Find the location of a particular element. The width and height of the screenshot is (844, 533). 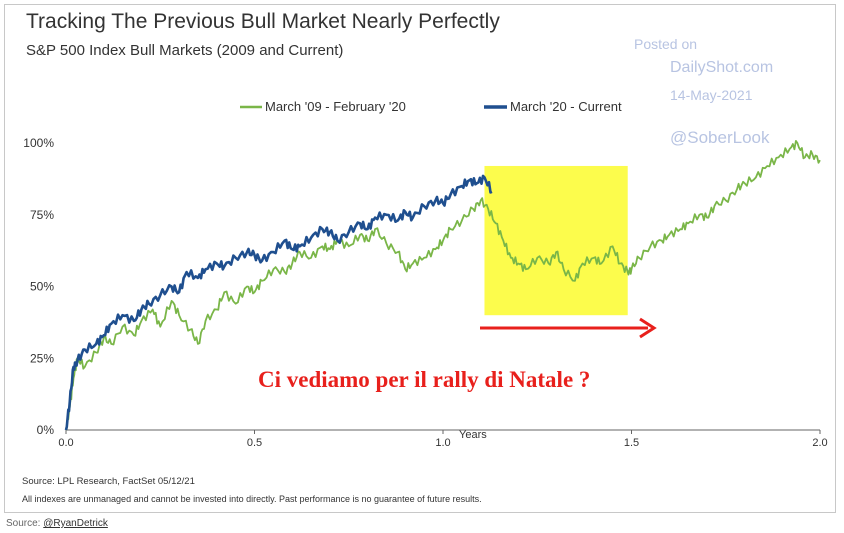

y-tick-label: 0% is located at coordinates (46, 430).